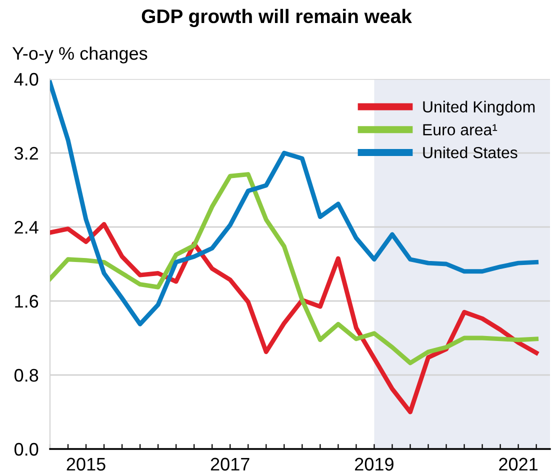 The image size is (553, 471). I want to click on y-tick-label: 4.0, so click(26, 79).